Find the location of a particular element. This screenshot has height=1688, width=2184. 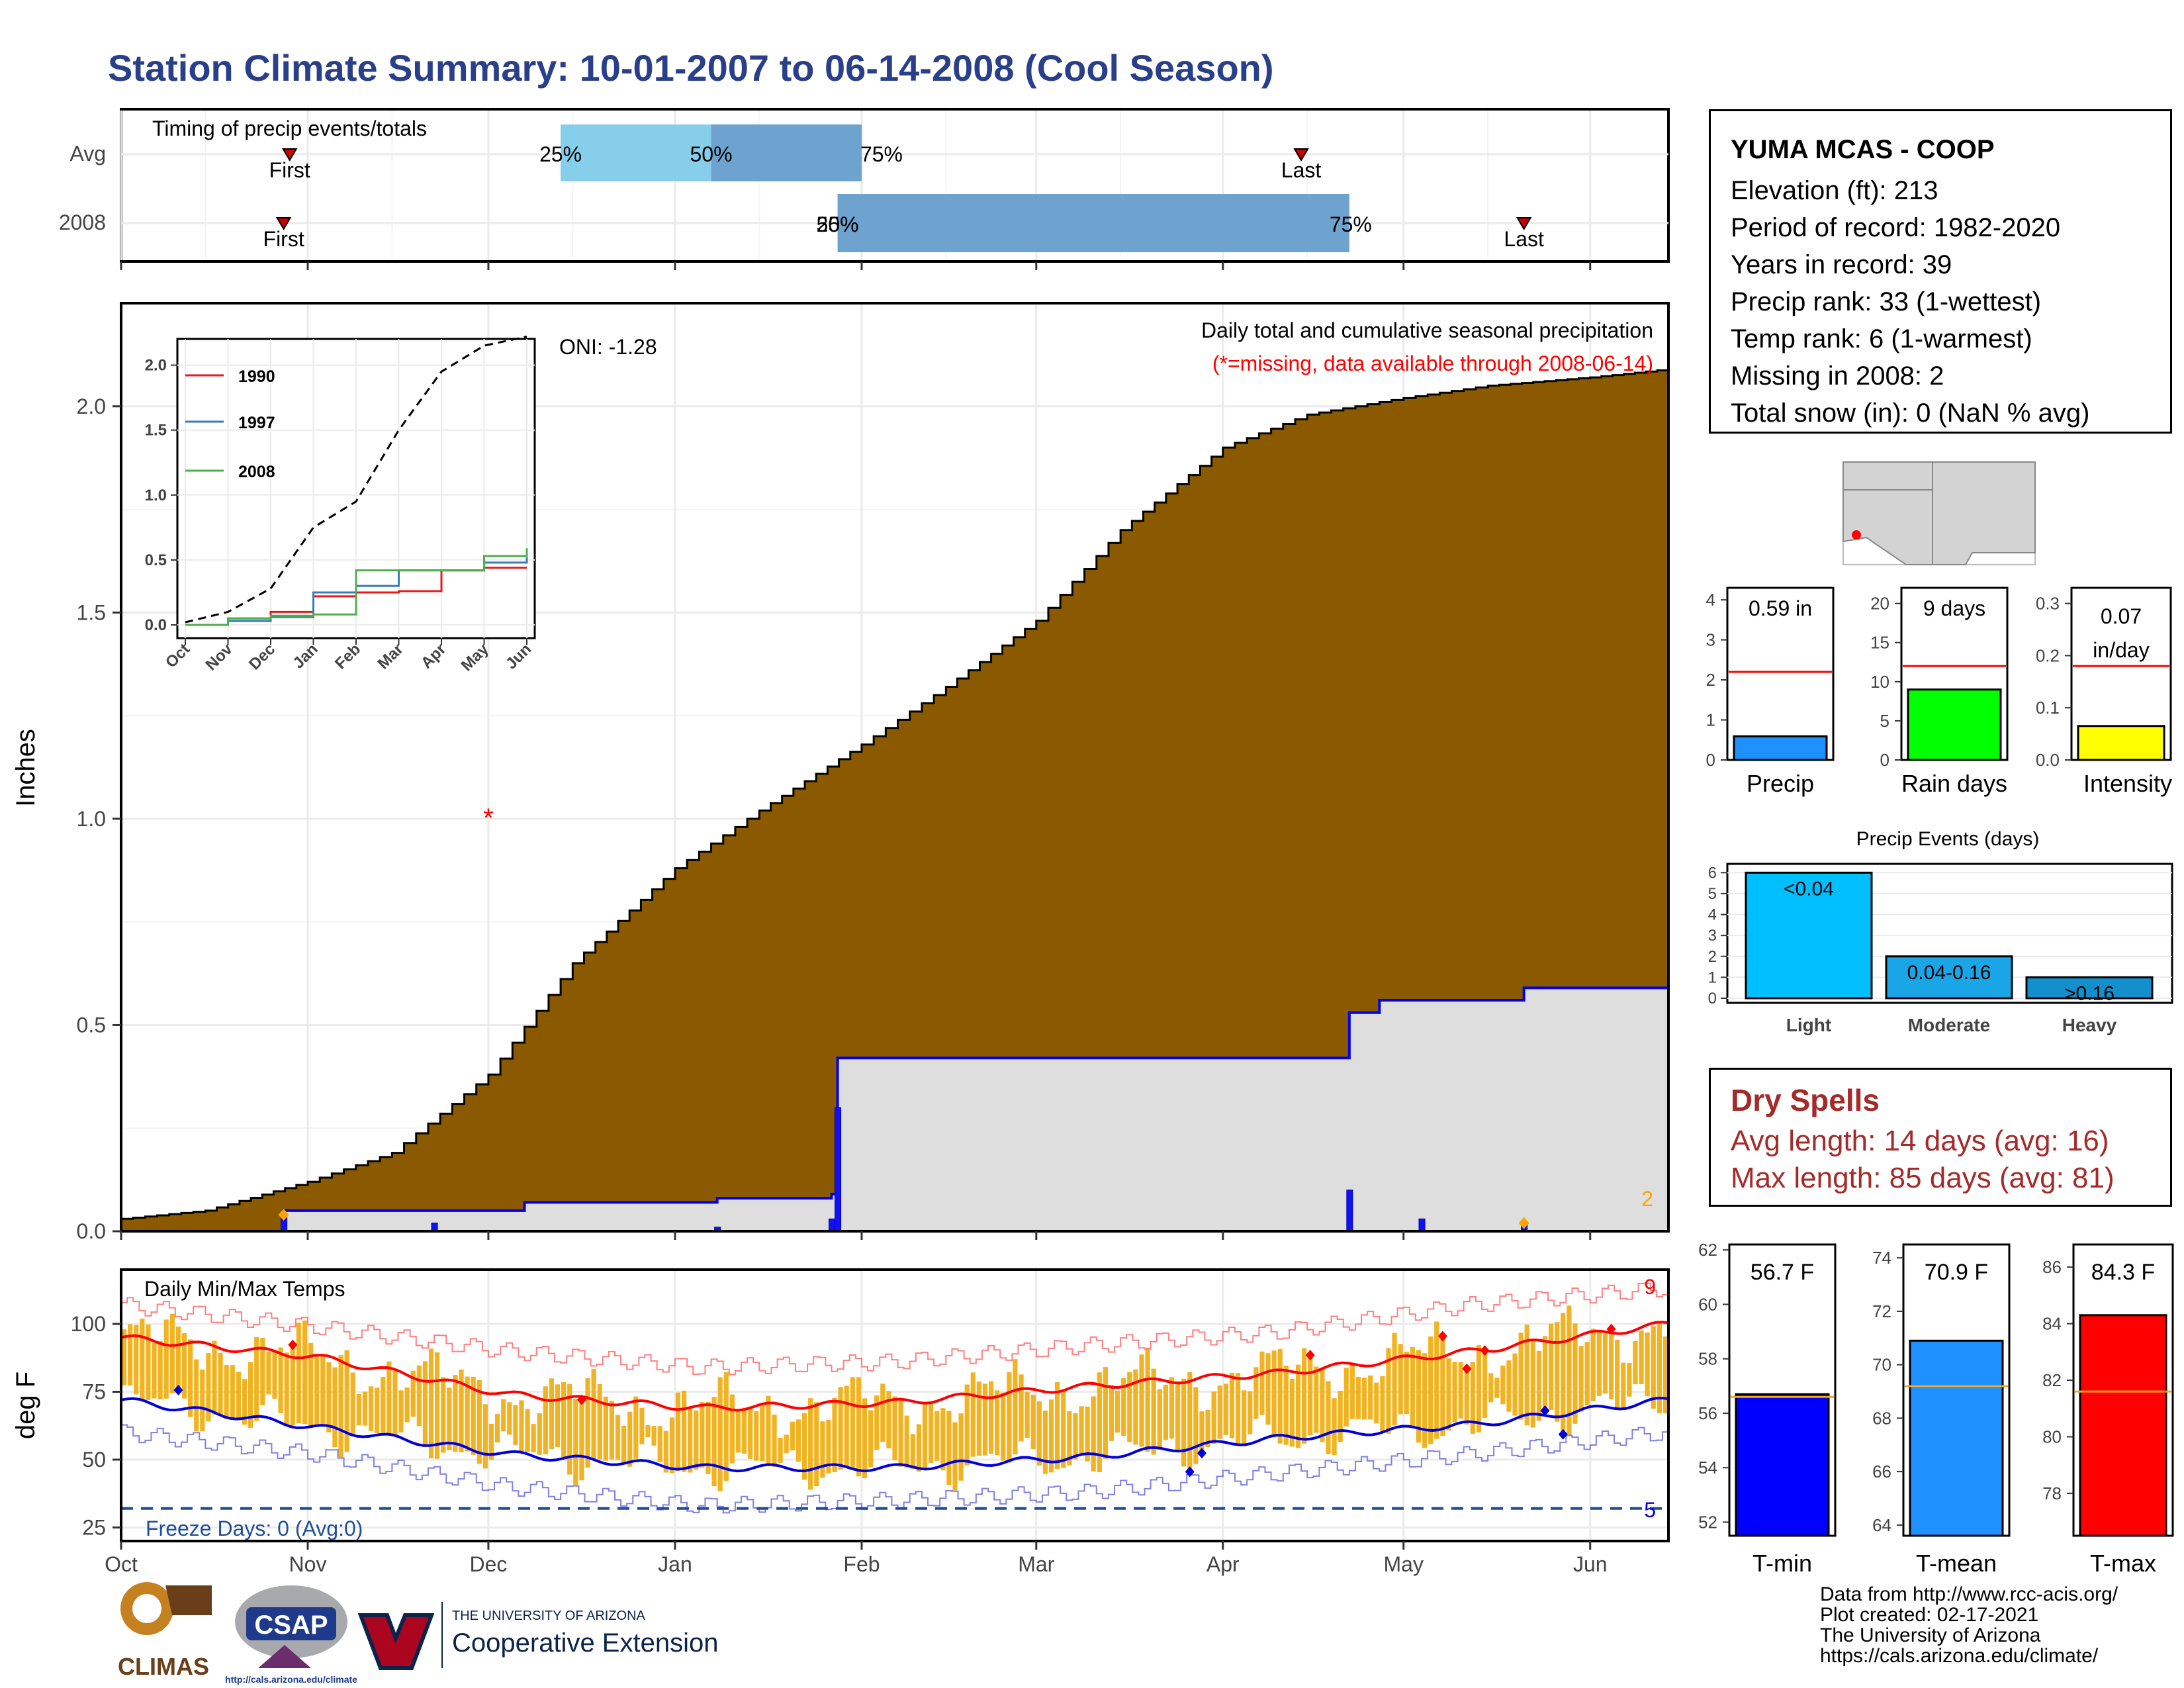

events-y-tick-label: 1 is located at coordinates (1712, 977).